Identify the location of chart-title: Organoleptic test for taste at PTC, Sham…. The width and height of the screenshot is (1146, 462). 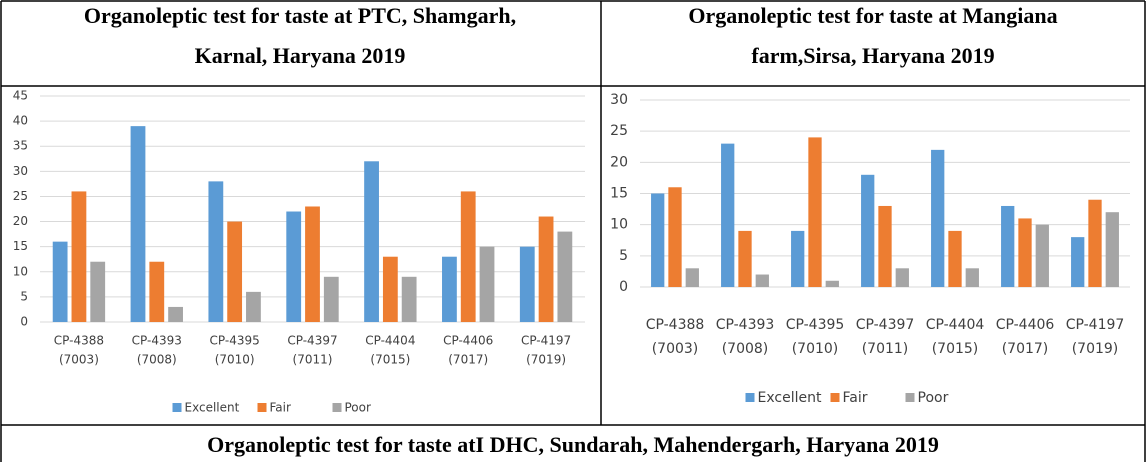
(300, 15).